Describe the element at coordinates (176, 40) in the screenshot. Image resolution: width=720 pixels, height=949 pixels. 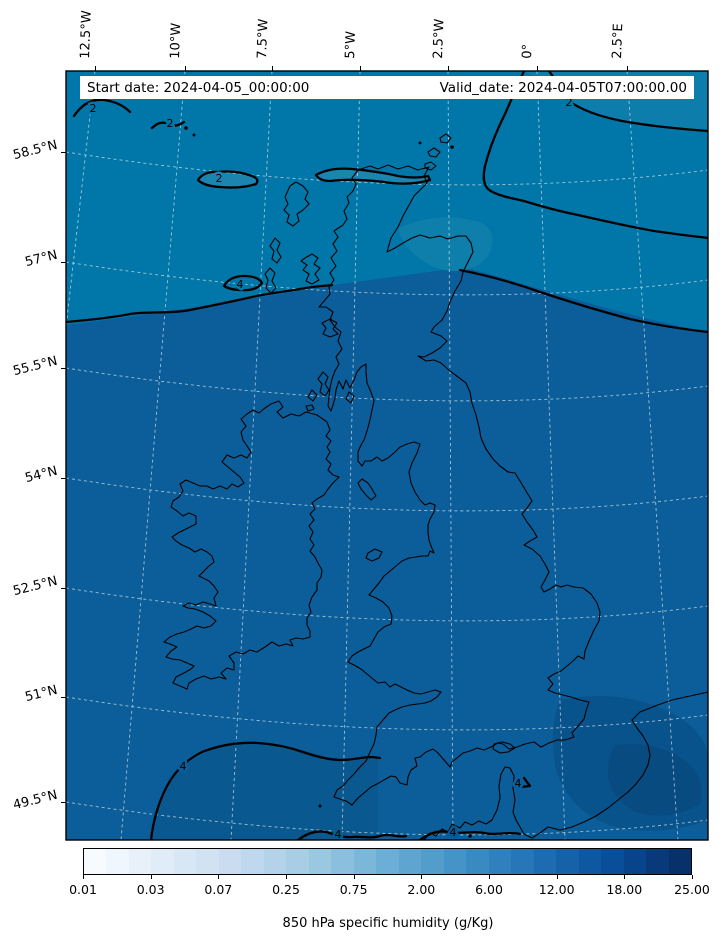
I see `x-tick-label: 10°W` at that location.